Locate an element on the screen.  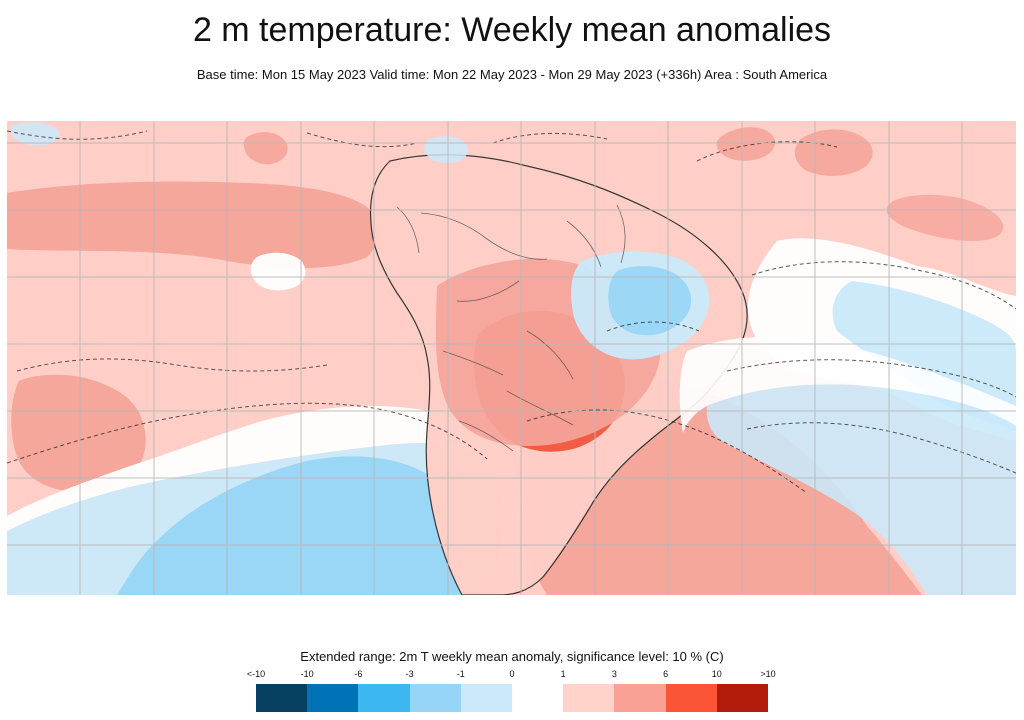
warm-small-east-tropical-patch is located at coordinates (833, 152).